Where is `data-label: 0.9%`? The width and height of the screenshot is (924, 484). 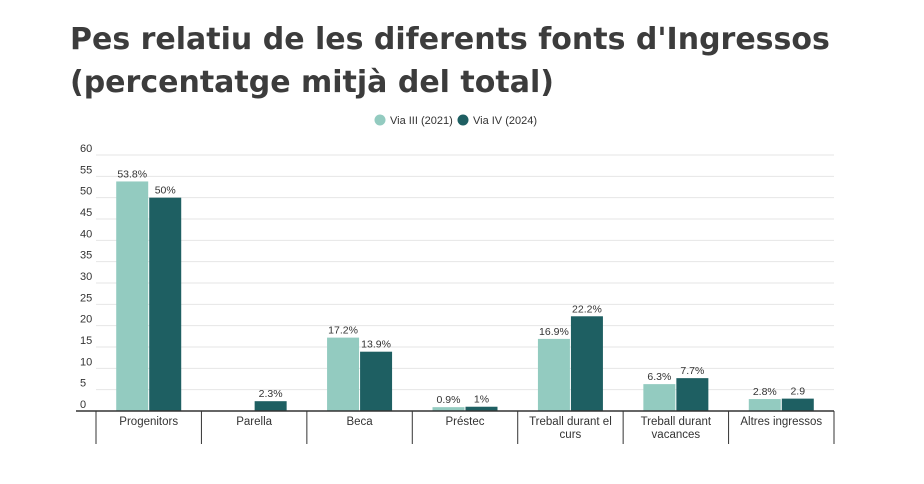
data-label: 0.9% is located at coordinates (449, 400).